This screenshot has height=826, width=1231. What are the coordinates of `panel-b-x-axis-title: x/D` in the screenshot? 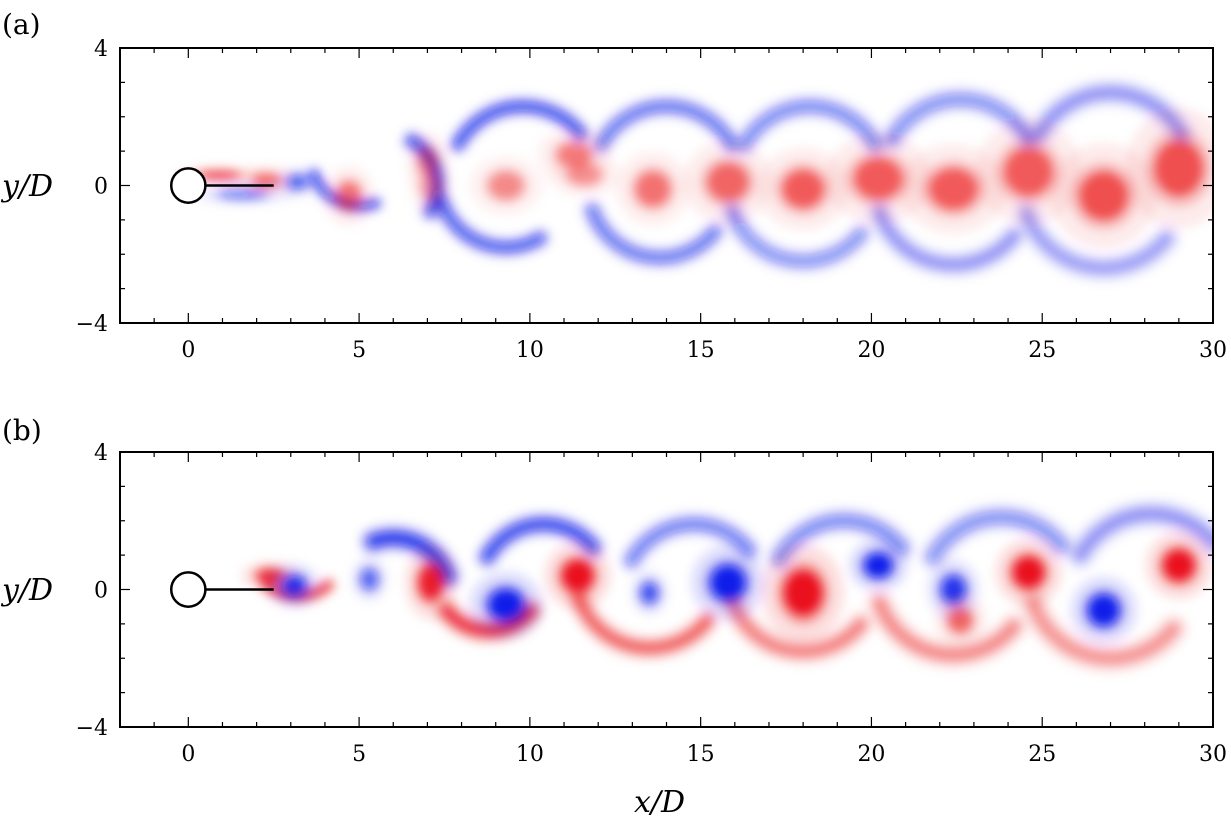 It's located at (659, 802).